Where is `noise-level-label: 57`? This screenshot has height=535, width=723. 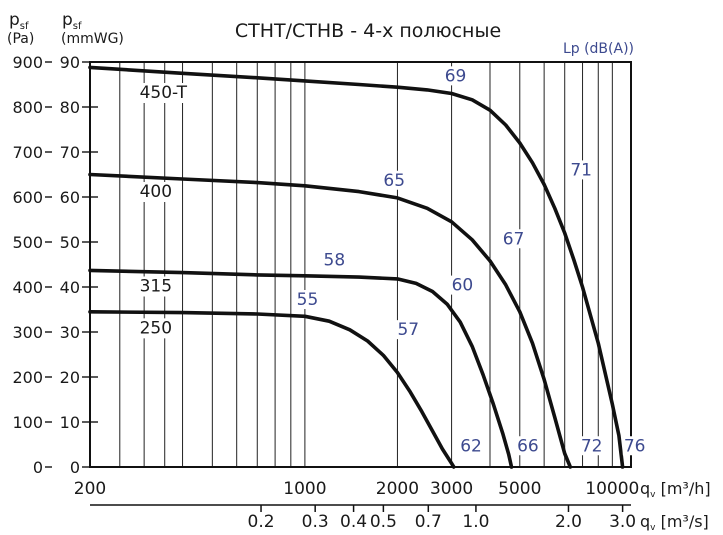 noise-level-label: 57 is located at coordinates (408, 330).